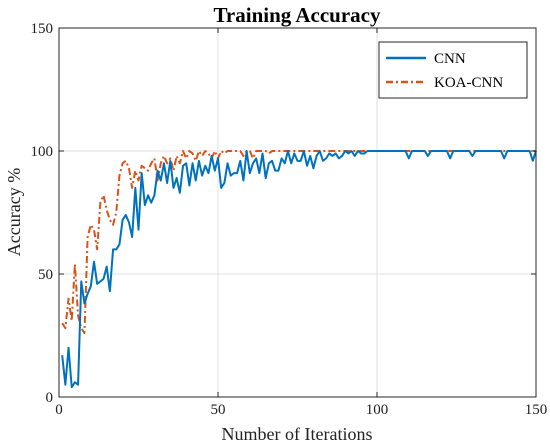 Image resolution: width=550 pixels, height=446 pixels. I want to click on y-tick-label-150: 150, so click(42, 29).